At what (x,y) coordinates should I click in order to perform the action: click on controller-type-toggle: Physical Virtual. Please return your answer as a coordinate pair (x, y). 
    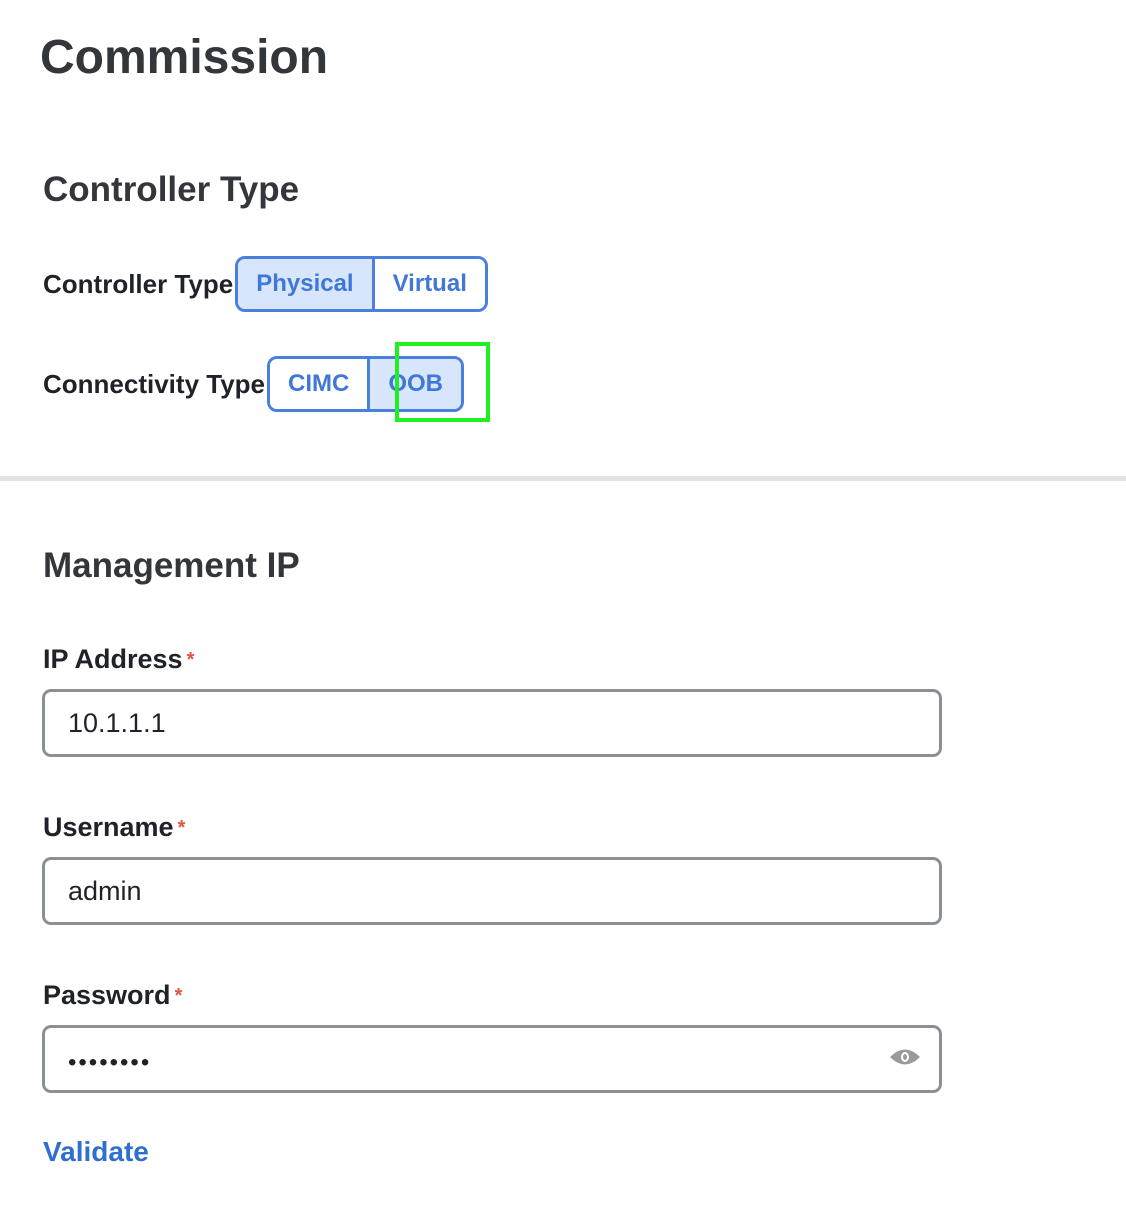
    Looking at the image, I should click on (361, 284).